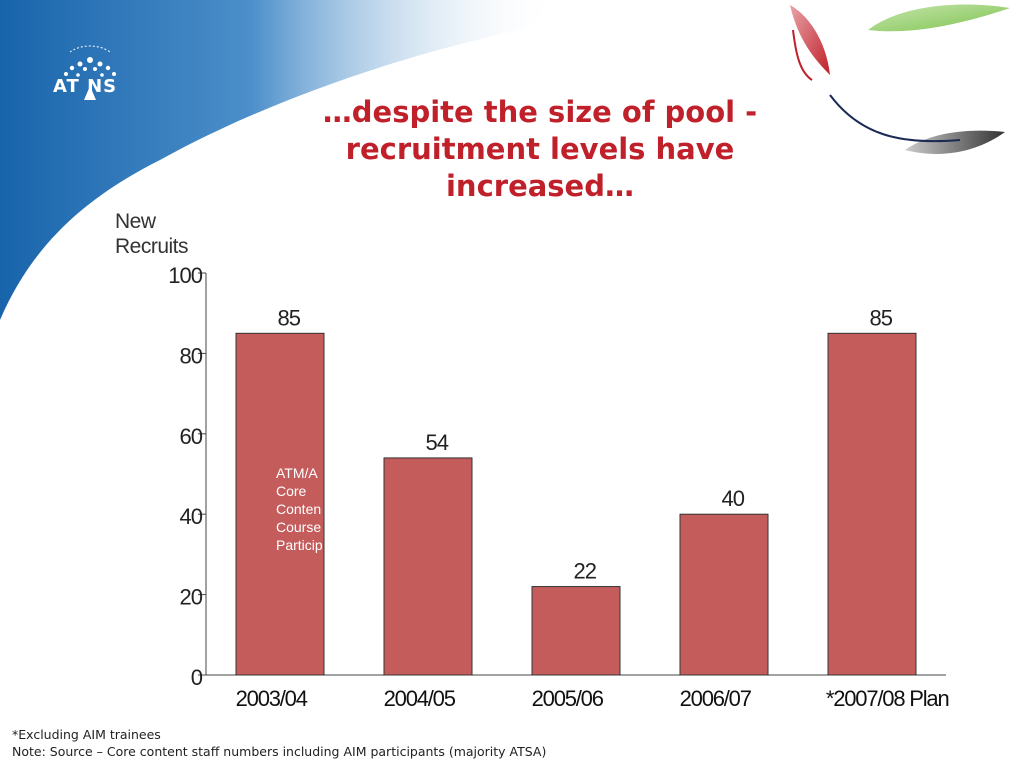 This screenshot has height=768, width=1024. I want to click on data-label: 54, so click(437, 442).